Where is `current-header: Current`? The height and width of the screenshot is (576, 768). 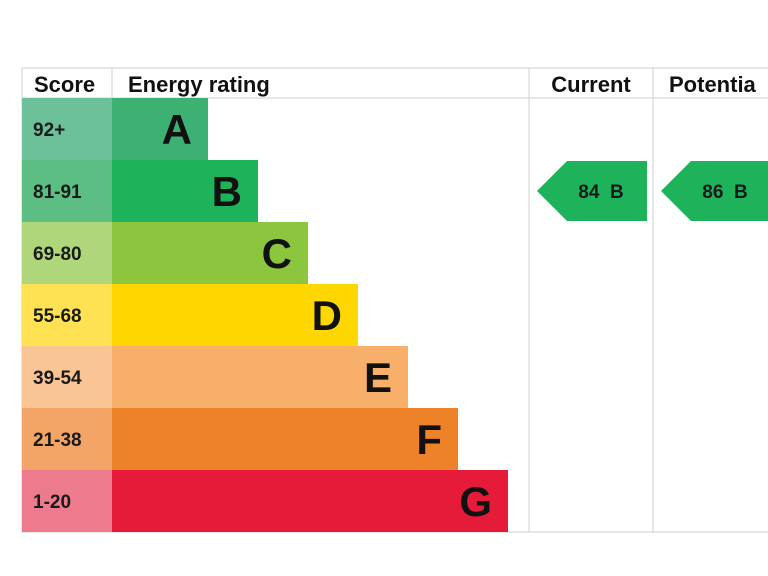 current-header: Current is located at coordinates (591, 84).